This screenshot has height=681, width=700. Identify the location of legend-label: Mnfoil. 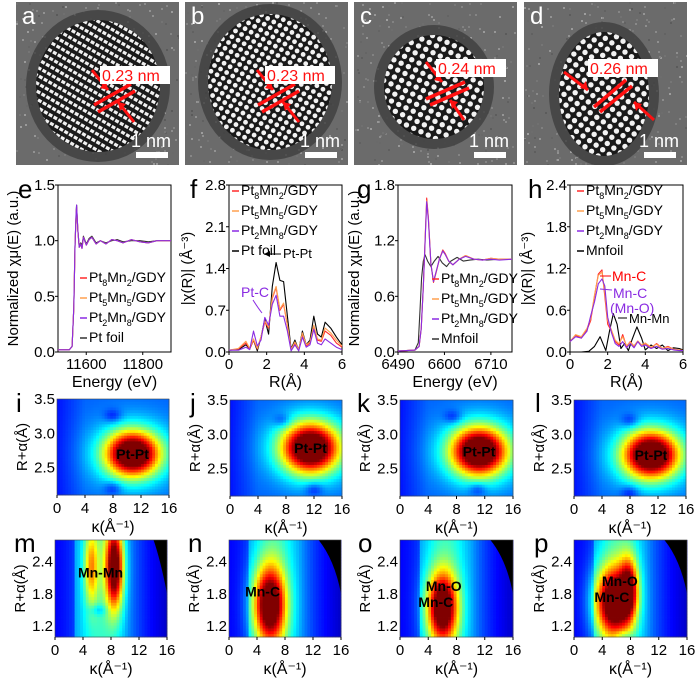
(604, 250).